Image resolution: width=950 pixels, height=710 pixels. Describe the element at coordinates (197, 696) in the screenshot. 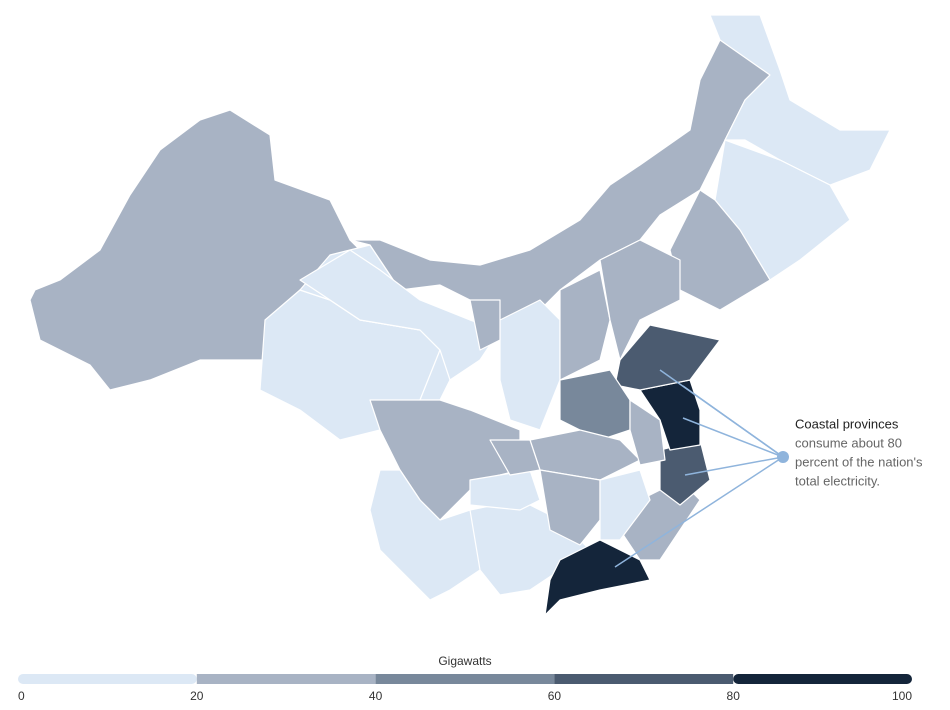

I see `legend-tick-label: 20` at that location.